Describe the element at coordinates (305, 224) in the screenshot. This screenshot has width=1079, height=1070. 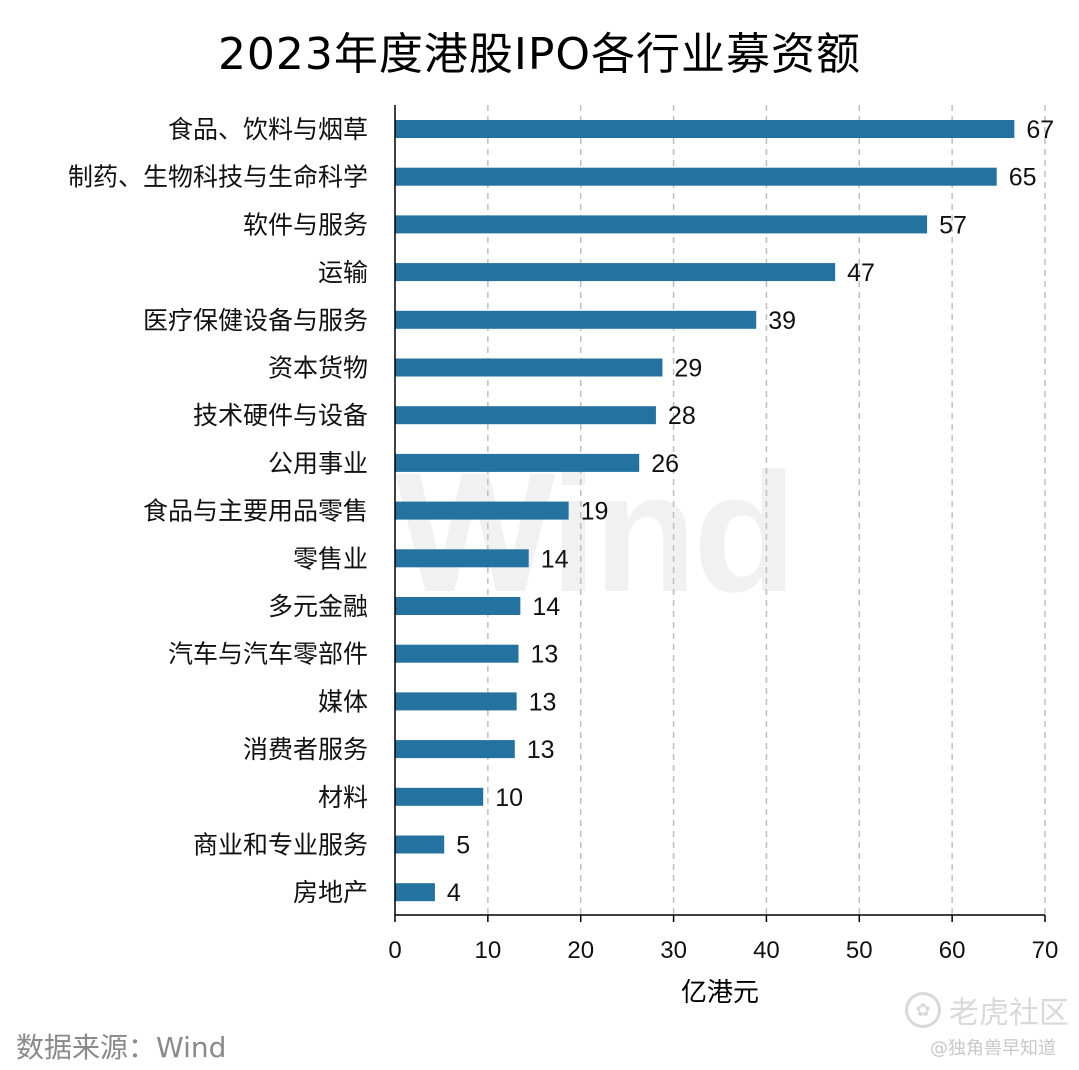
I see `category-label: 软件与服务` at that location.